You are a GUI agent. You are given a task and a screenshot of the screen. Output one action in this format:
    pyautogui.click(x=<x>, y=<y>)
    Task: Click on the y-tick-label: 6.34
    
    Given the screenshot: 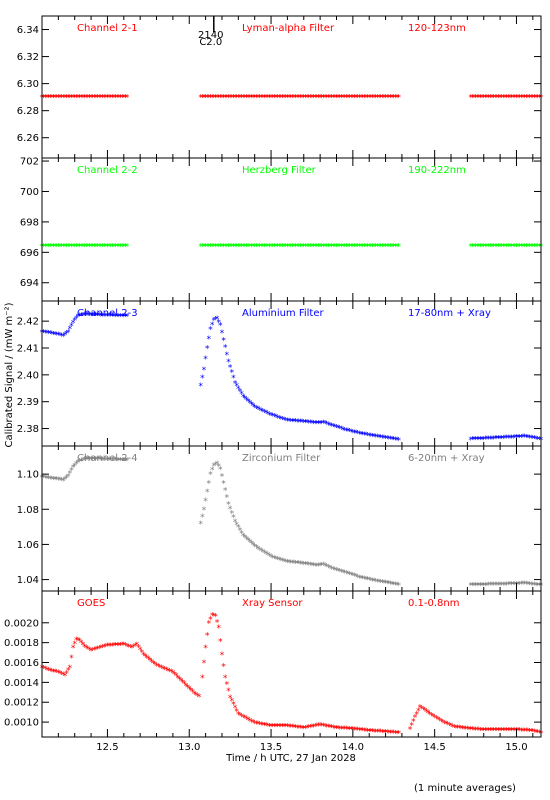 What is the action you would take?
    pyautogui.click(x=28, y=30)
    